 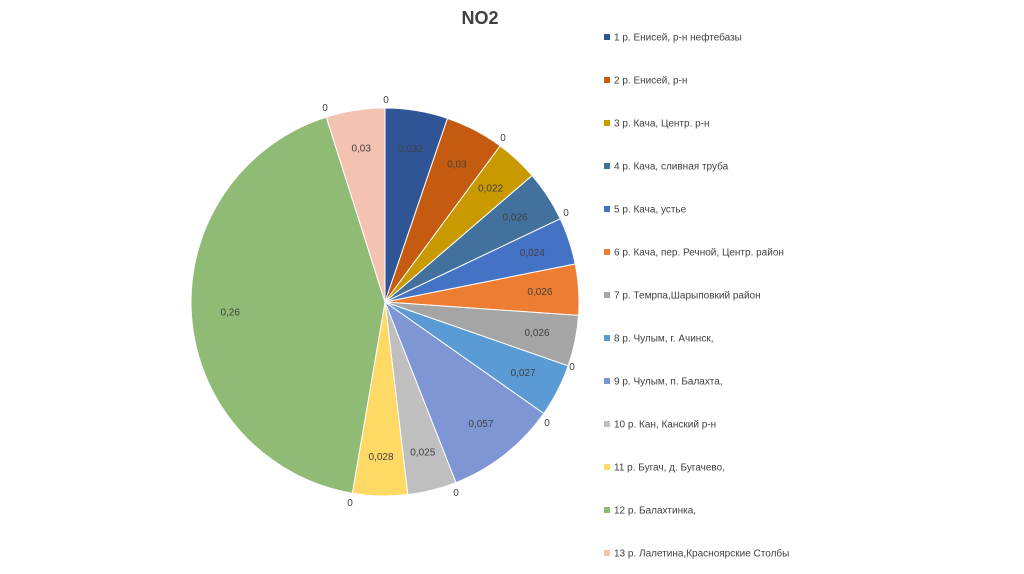 I want to click on chart-title: NO2, so click(x=479, y=18).